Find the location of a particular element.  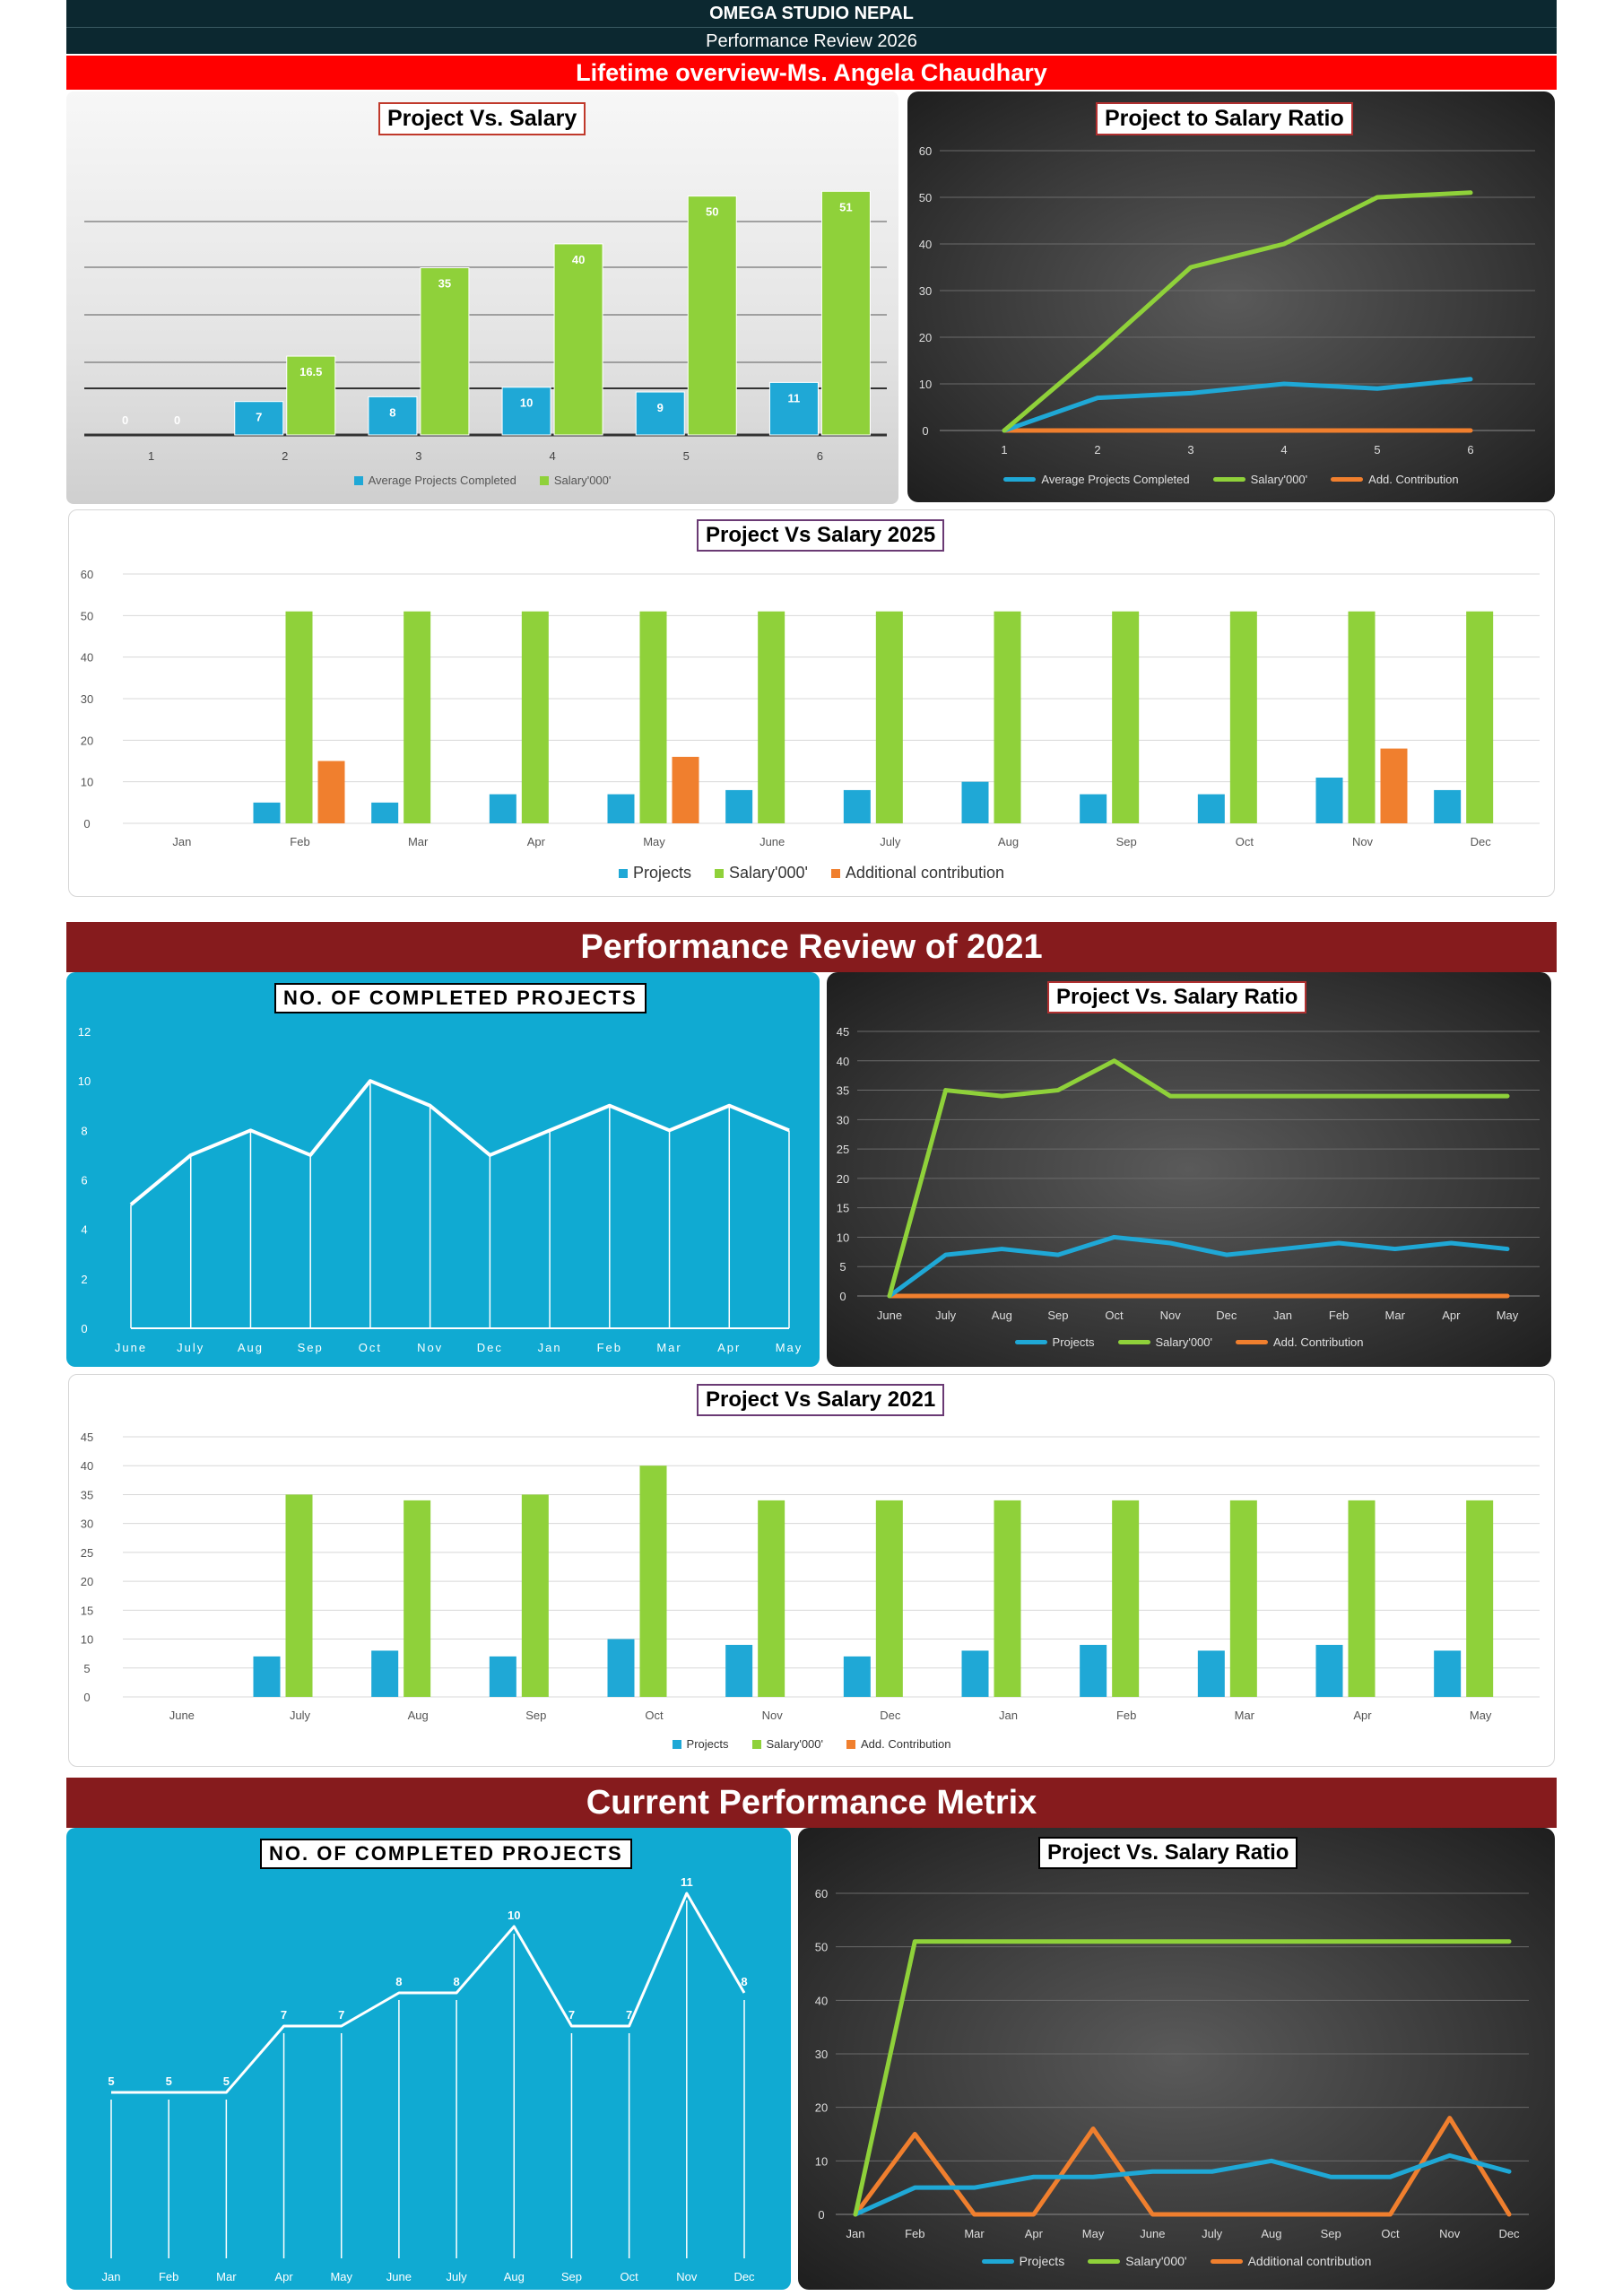

y-tick-label: 4 is located at coordinates (84, 1230).